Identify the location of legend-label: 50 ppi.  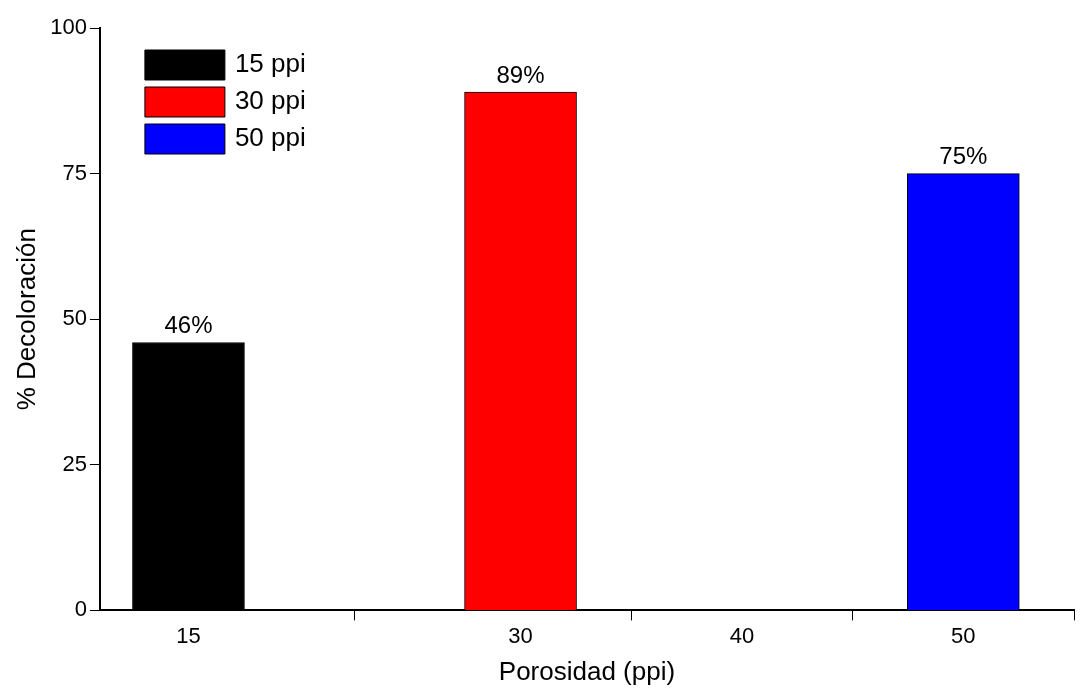
(270, 137).